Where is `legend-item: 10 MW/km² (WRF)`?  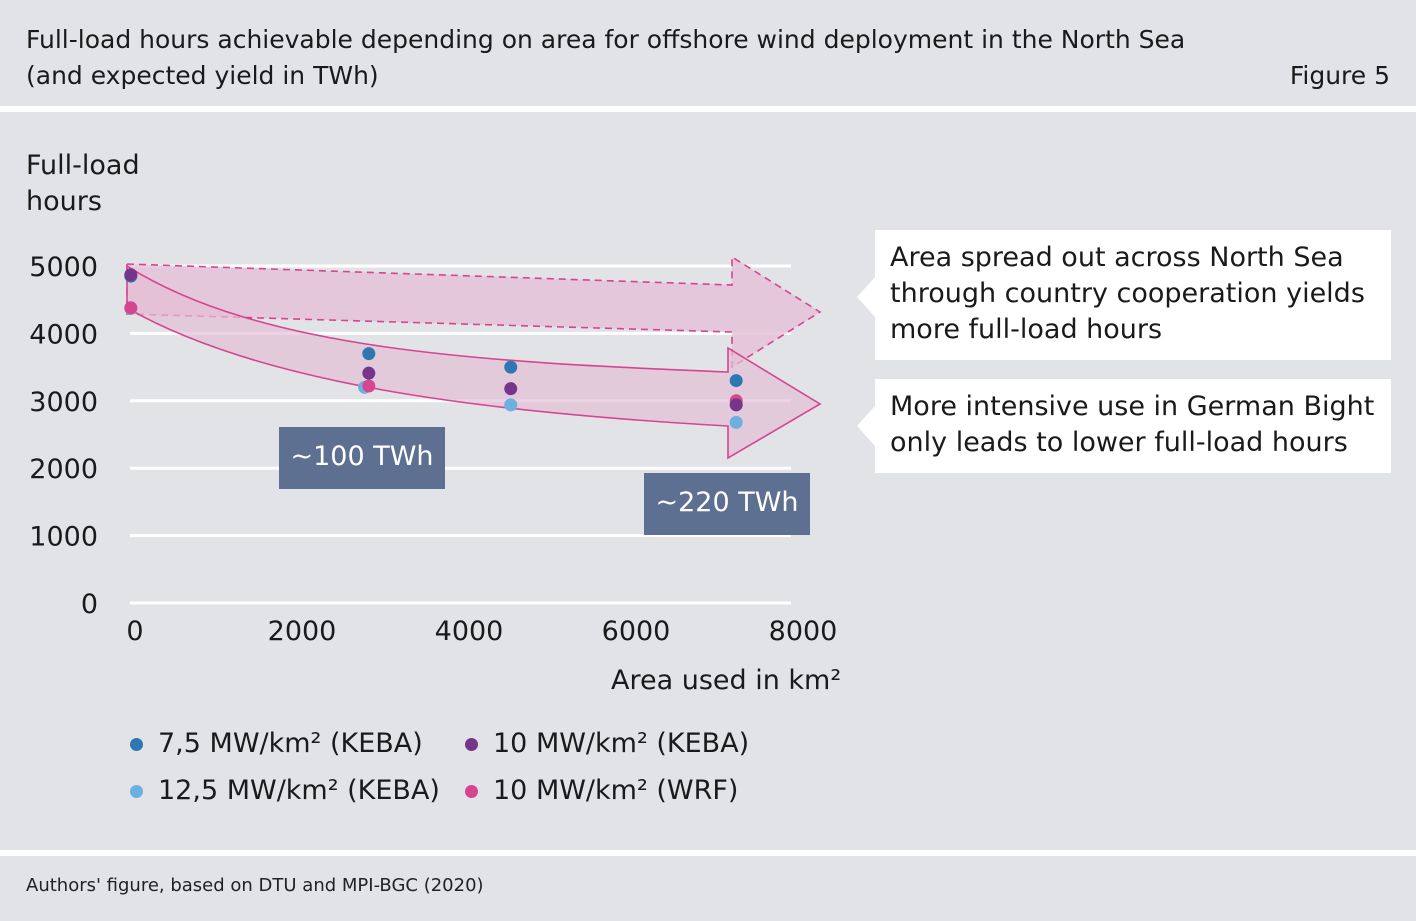 legend-item: 10 MW/km² (WRF) is located at coordinates (601, 791).